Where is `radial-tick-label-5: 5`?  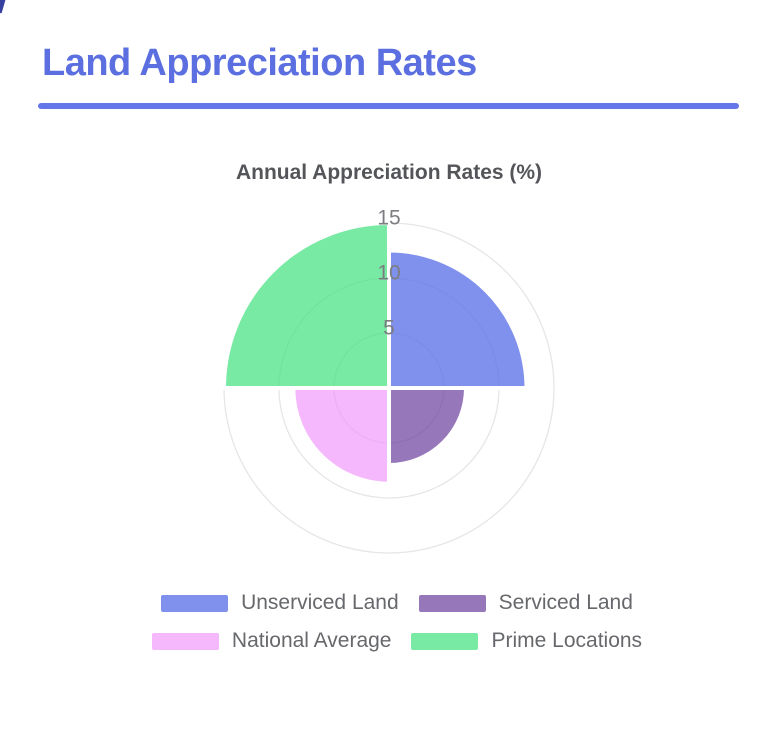
radial-tick-label-5: 5 is located at coordinates (389, 328).